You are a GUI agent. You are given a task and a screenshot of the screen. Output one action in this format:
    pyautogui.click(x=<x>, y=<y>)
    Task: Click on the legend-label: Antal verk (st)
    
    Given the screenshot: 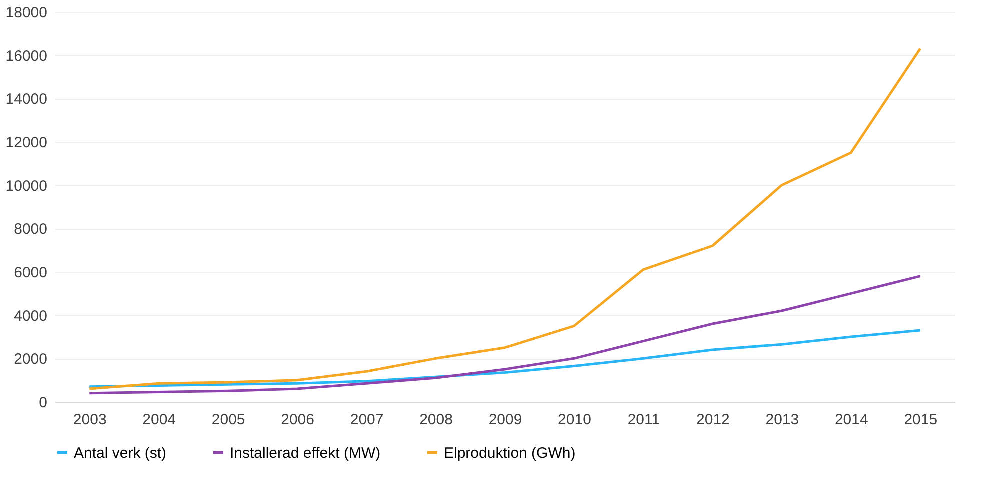 What is the action you would take?
    pyautogui.click(x=120, y=453)
    